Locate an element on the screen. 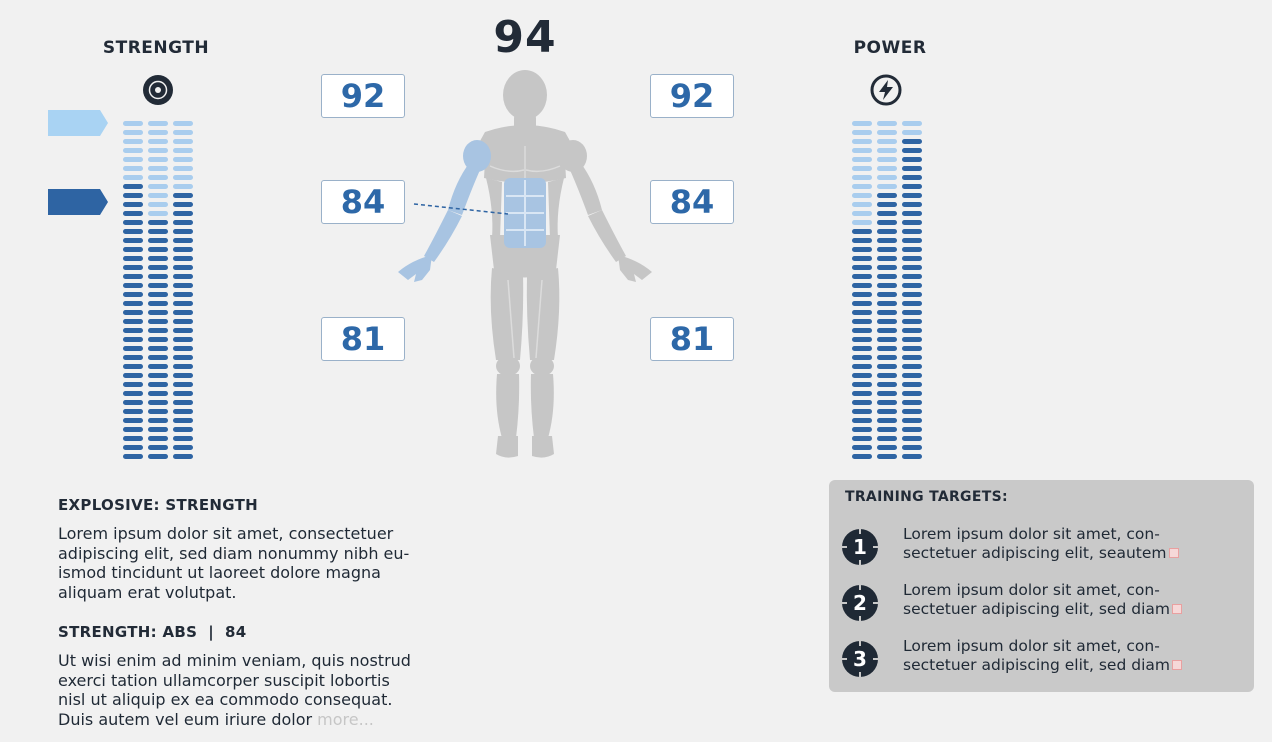 Image resolution: width=1272 pixels, height=742 pixels. number-badge-icon: 3 is located at coordinates (860, 659).